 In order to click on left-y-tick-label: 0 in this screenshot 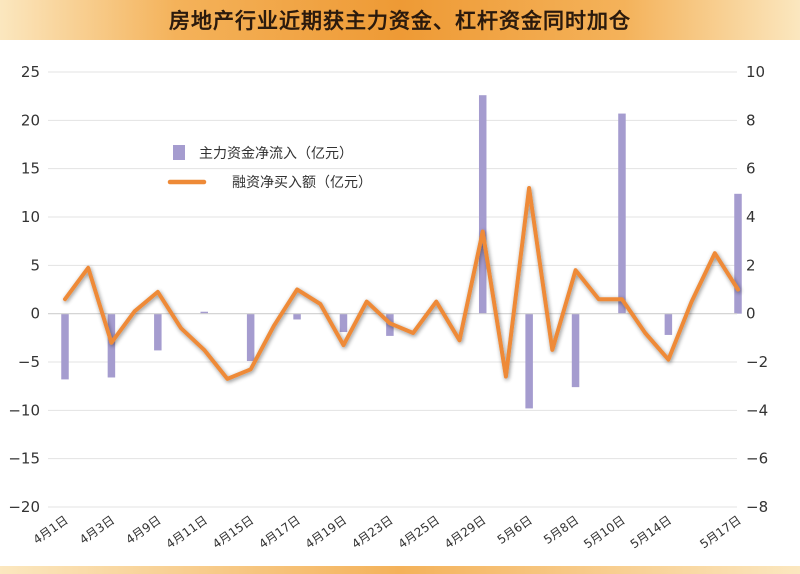, I will do `click(35, 314)`.